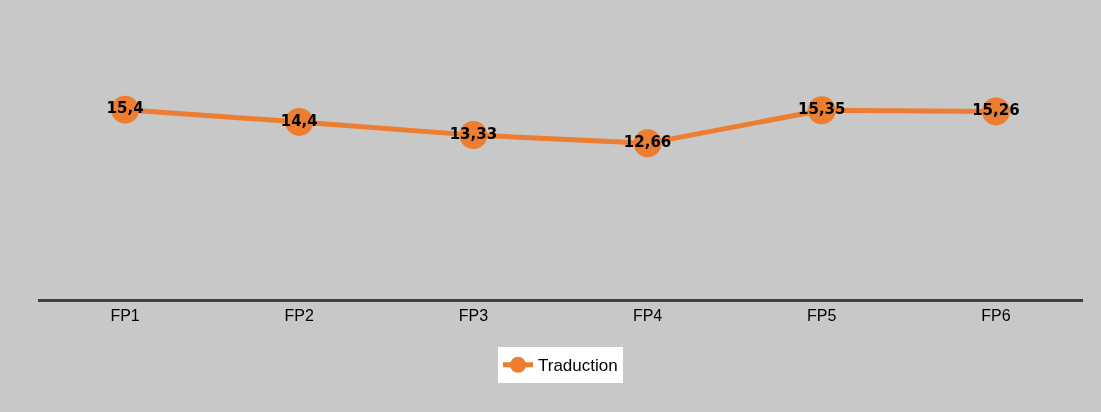 This screenshot has width=1101, height=412. Describe the element at coordinates (473, 316) in the screenshot. I see `x-tick-label: FP3` at that location.